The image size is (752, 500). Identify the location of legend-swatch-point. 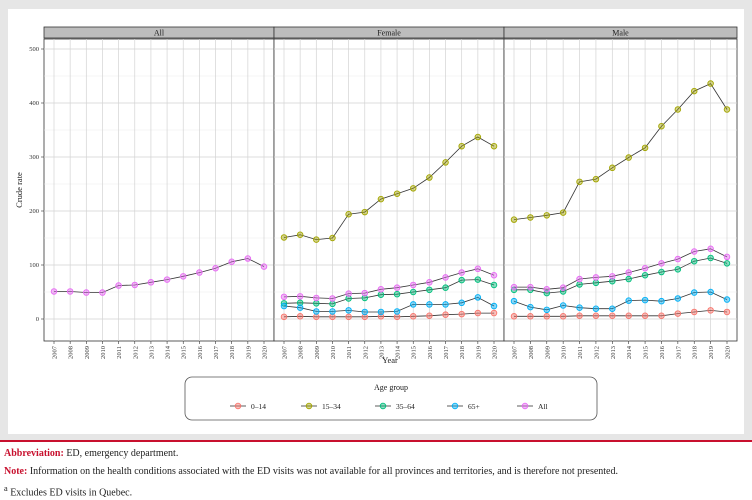
(455, 406).